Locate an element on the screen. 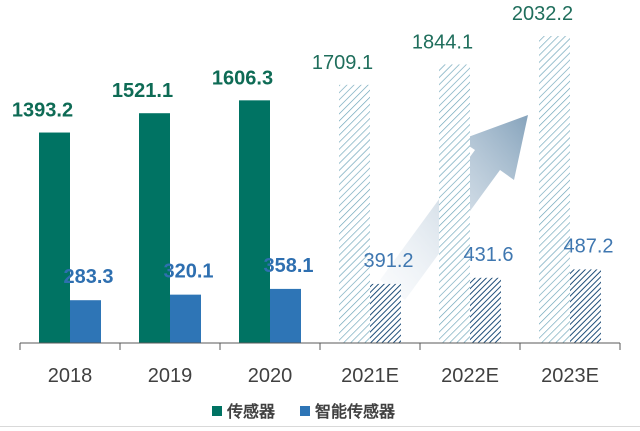 This screenshot has width=640, height=431. data-label-smart-sensor-2021E: 391.2 is located at coordinates (388, 261).